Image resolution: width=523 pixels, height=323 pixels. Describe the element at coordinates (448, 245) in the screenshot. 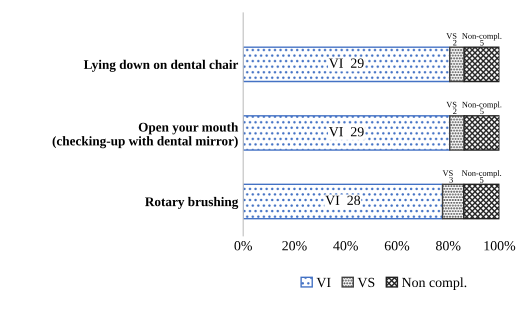

I see `x-tick-label: 80%` at that location.